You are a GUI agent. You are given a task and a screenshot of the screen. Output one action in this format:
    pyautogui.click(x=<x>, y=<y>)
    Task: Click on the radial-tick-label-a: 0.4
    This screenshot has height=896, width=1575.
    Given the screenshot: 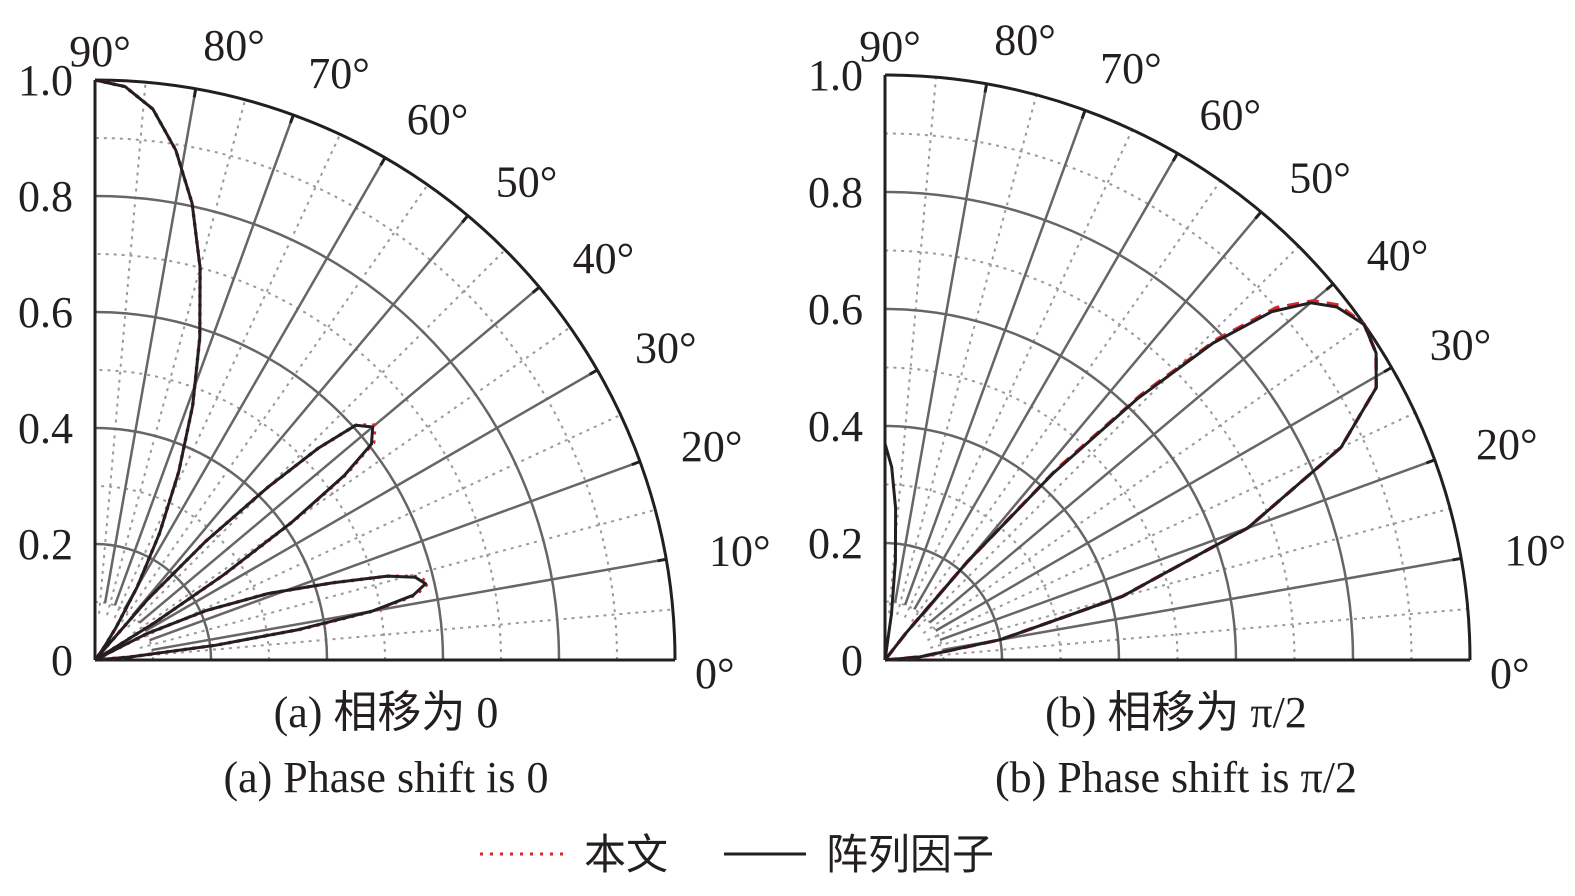 What is the action you would take?
    pyautogui.click(x=45, y=428)
    